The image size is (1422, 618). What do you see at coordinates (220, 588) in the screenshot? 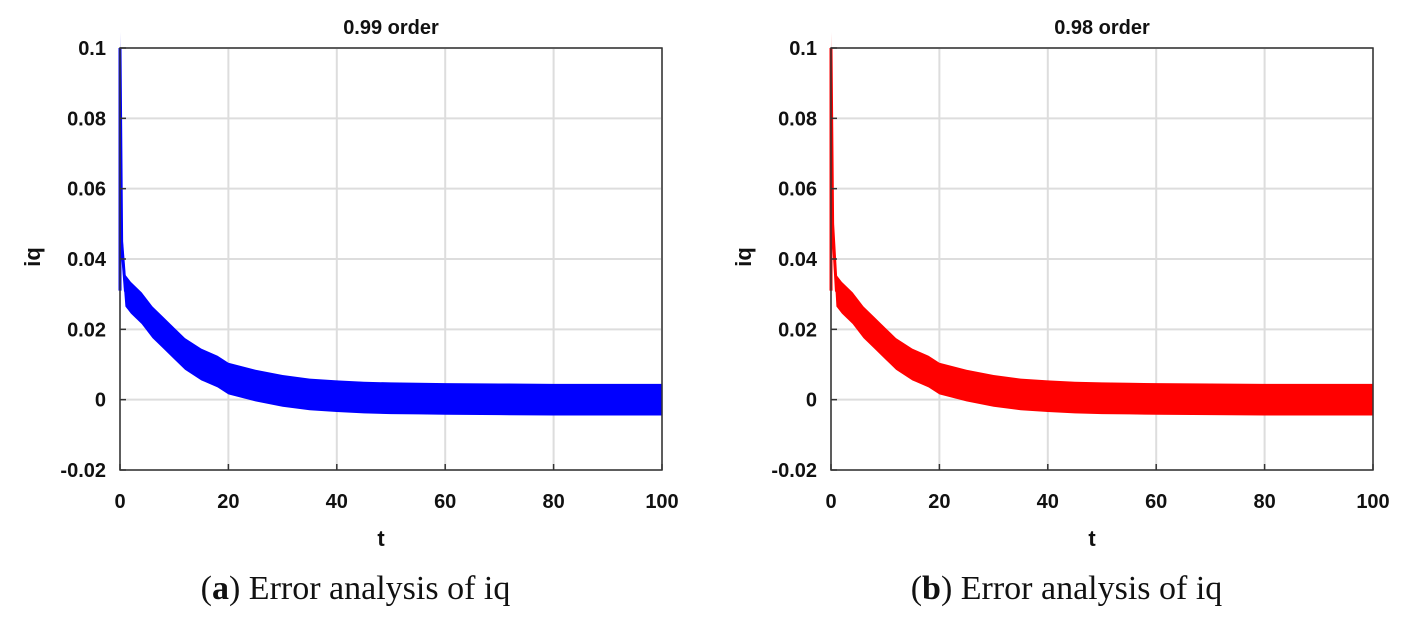
I see `caption-label: a` at bounding box center [220, 588].